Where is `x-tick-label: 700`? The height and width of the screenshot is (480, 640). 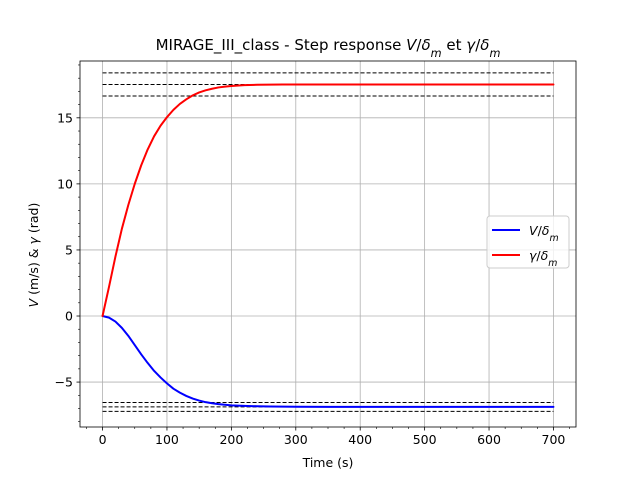
x-tick-label: 700 is located at coordinates (554, 439).